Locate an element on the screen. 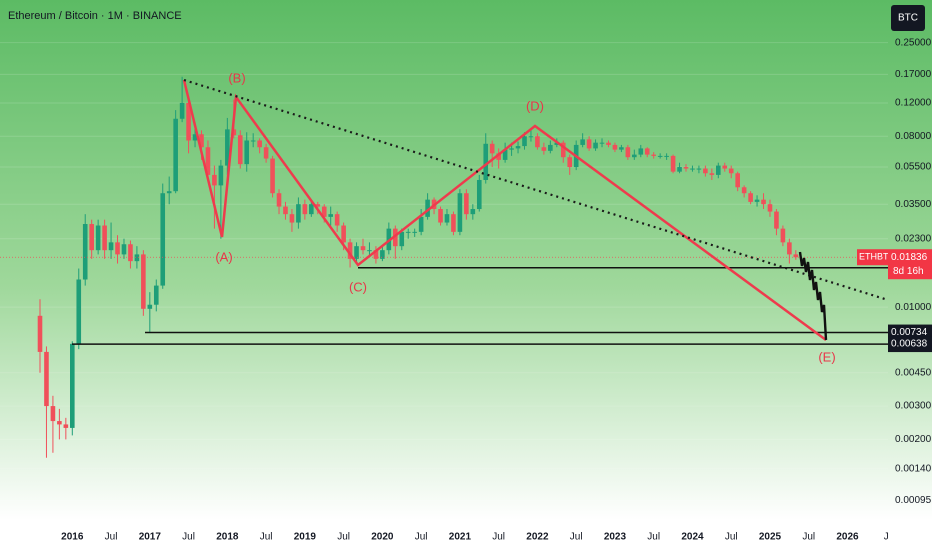  x-tick-label: 2019 is located at coordinates (305, 537).